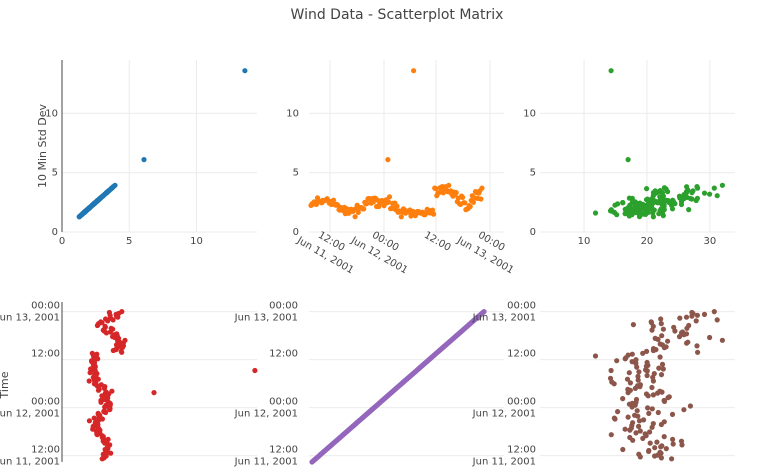 The width and height of the screenshot is (772, 476). I want to click on tick-label: Jun 12, 2001, so click(30, 414).